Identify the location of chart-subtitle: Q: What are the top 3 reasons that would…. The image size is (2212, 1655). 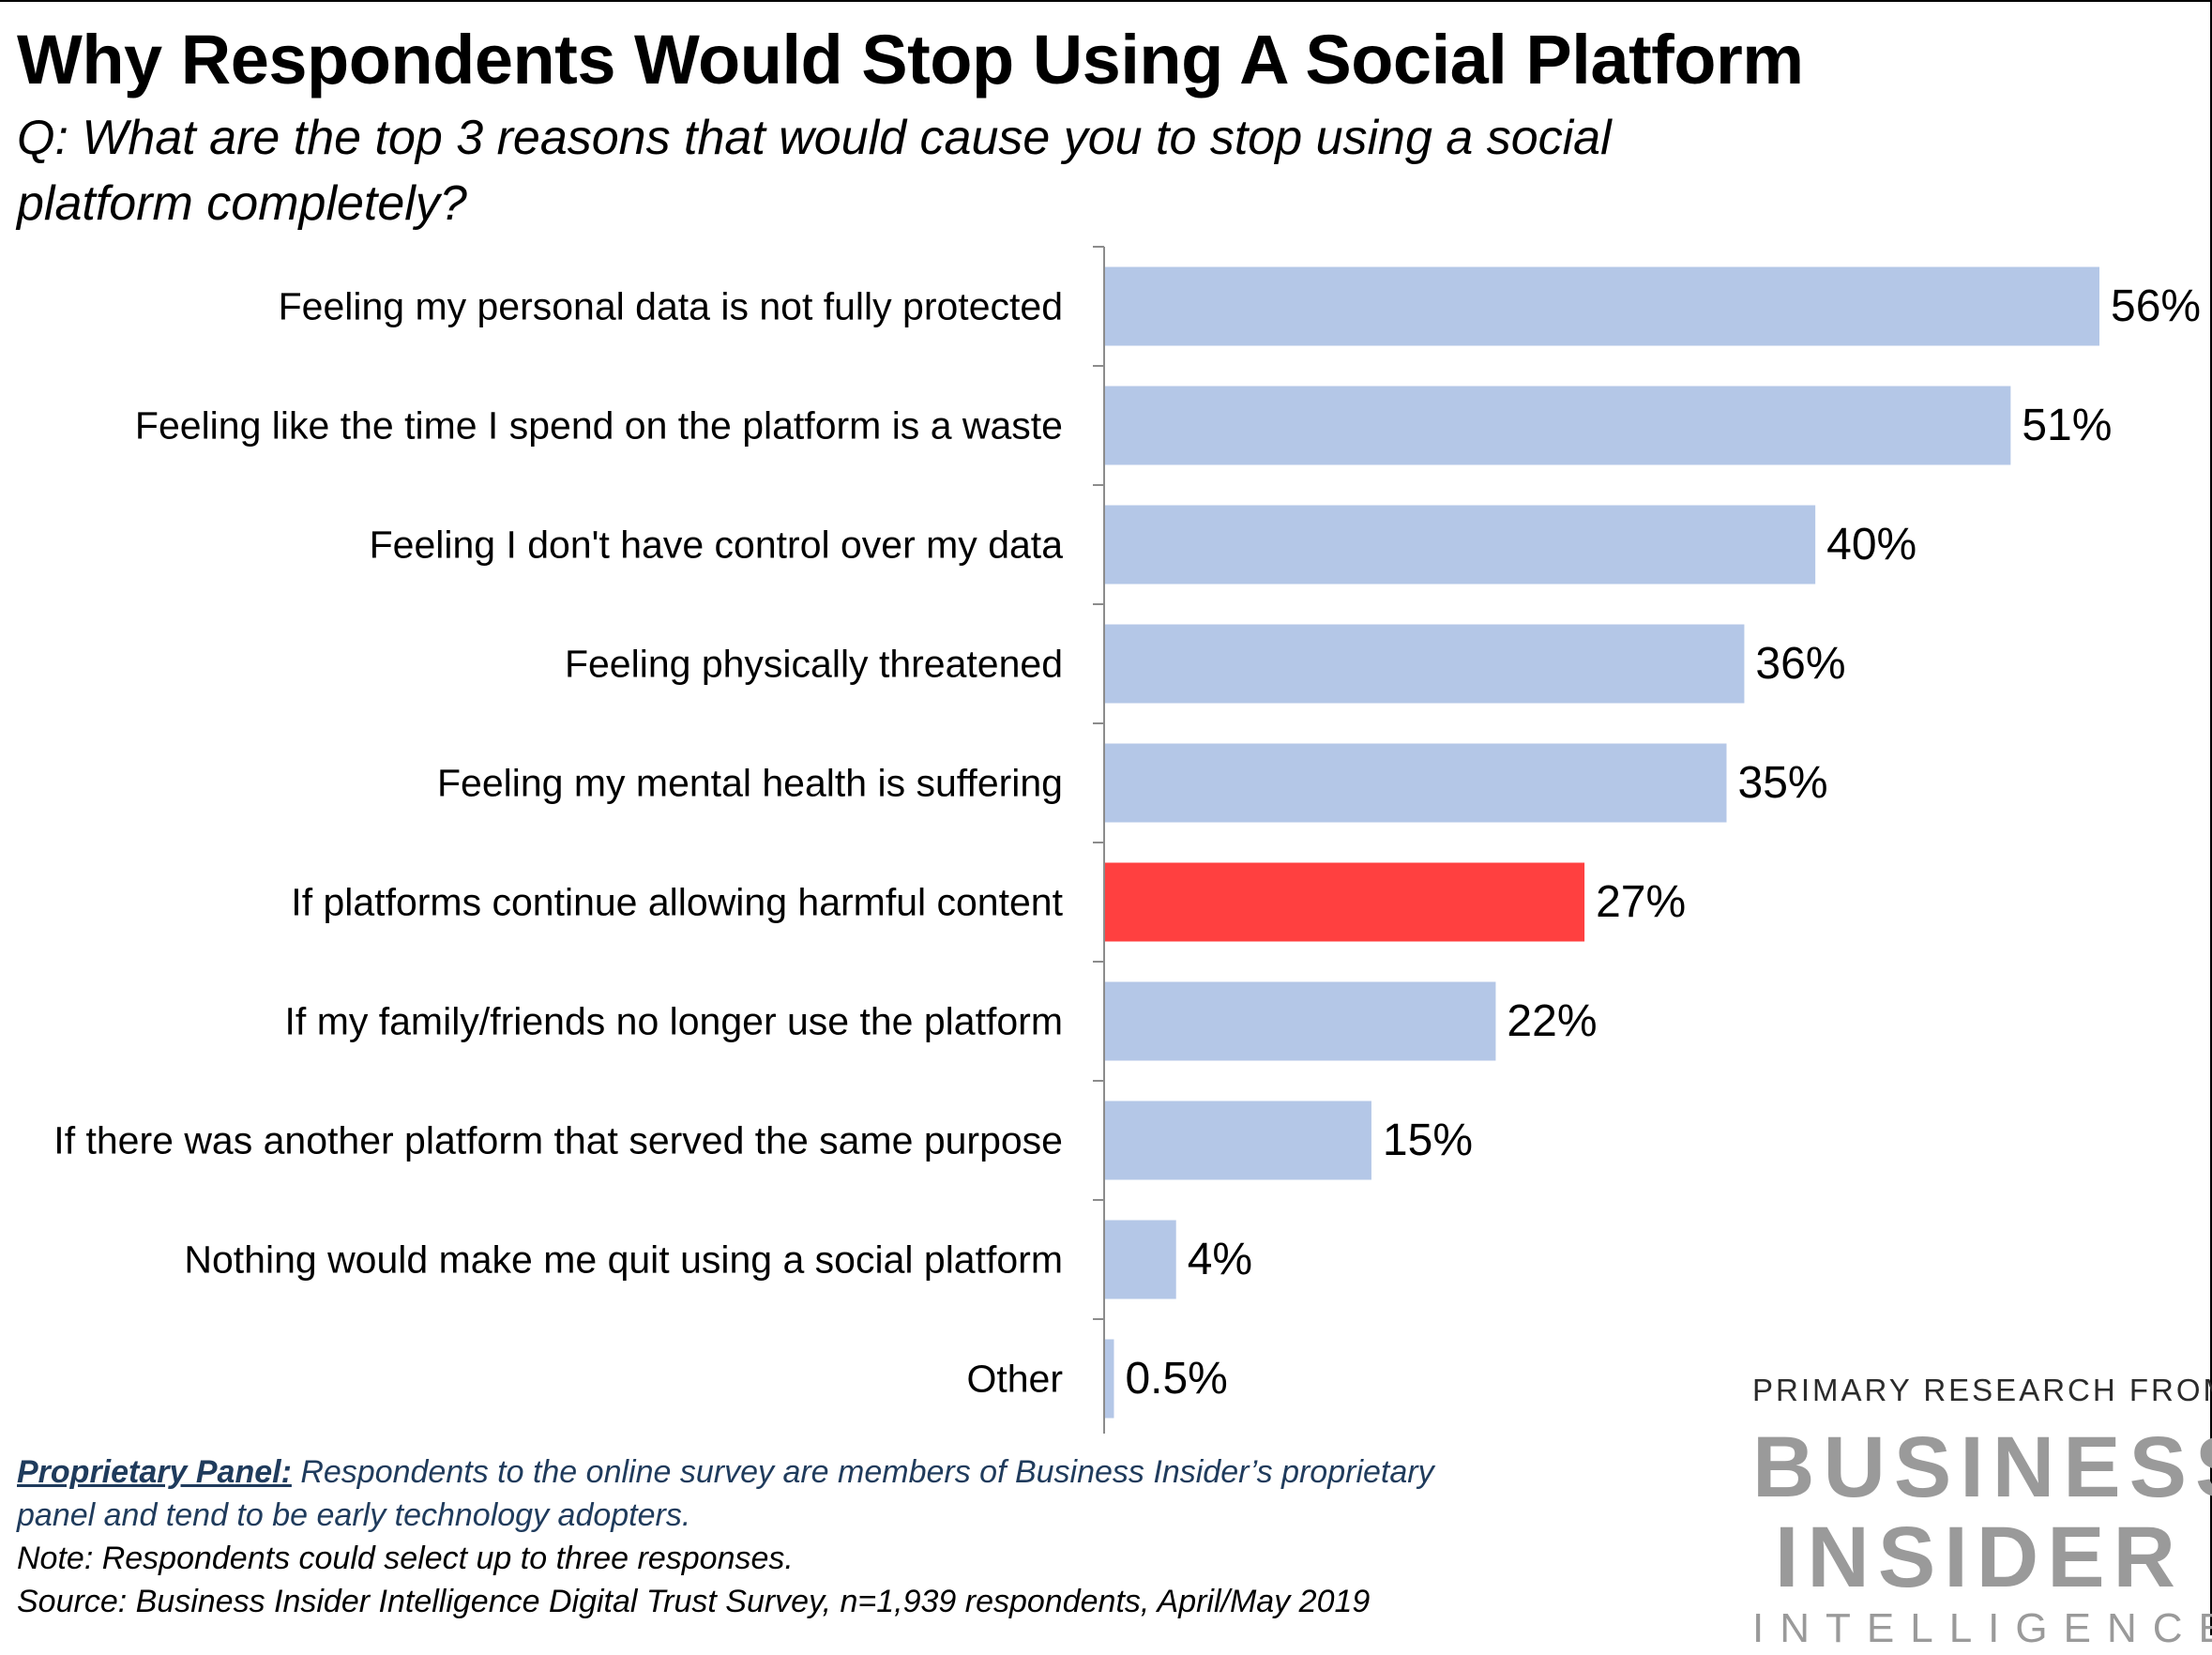
(814, 171).